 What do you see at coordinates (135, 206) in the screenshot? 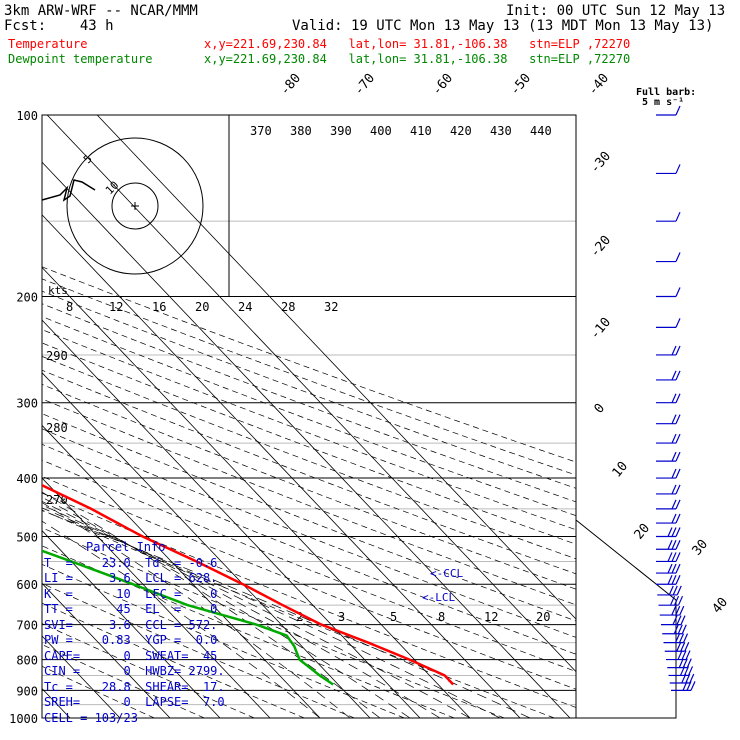
I see `hodograph-ring-inner` at bounding box center [135, 206].